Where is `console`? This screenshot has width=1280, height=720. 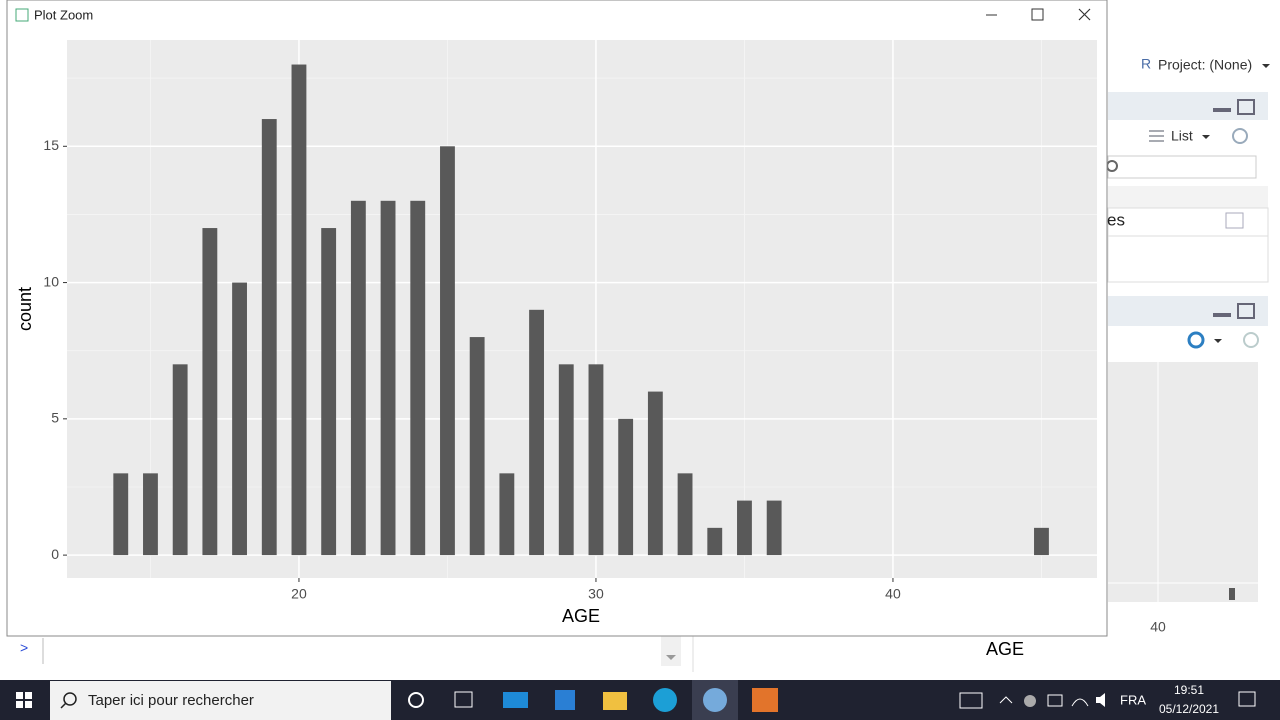
console is located at coordinates (347, 654).